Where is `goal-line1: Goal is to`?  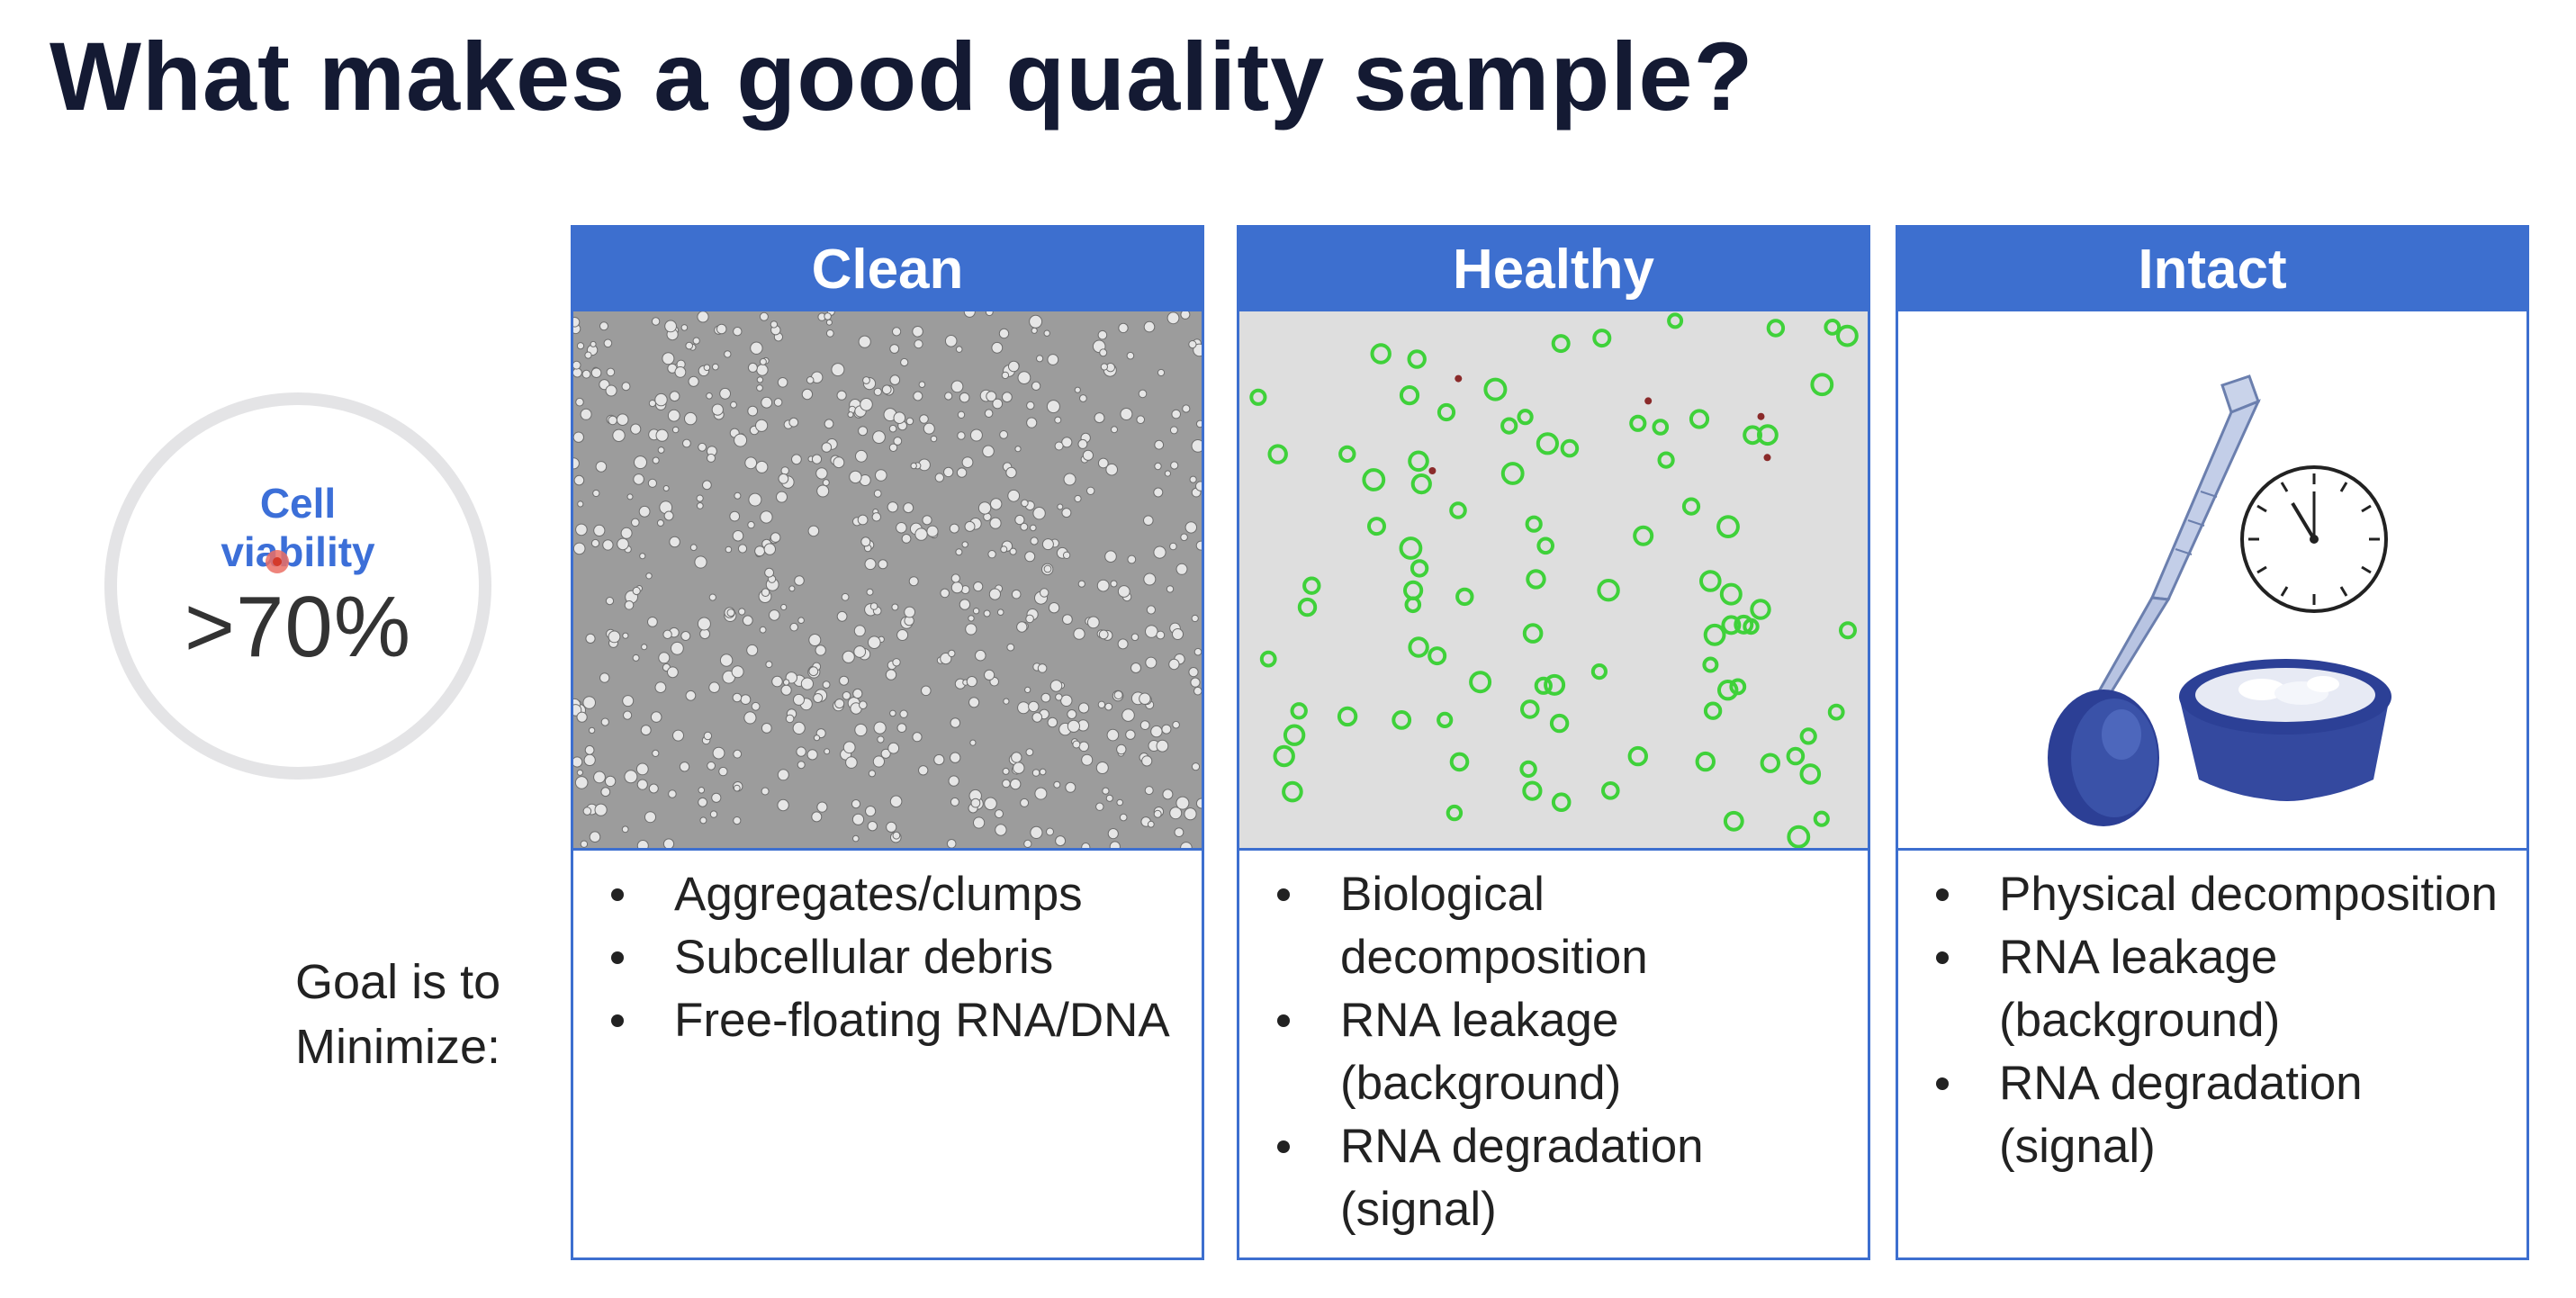 goal-line1: Goal is to is located at coordinates (398, 982).